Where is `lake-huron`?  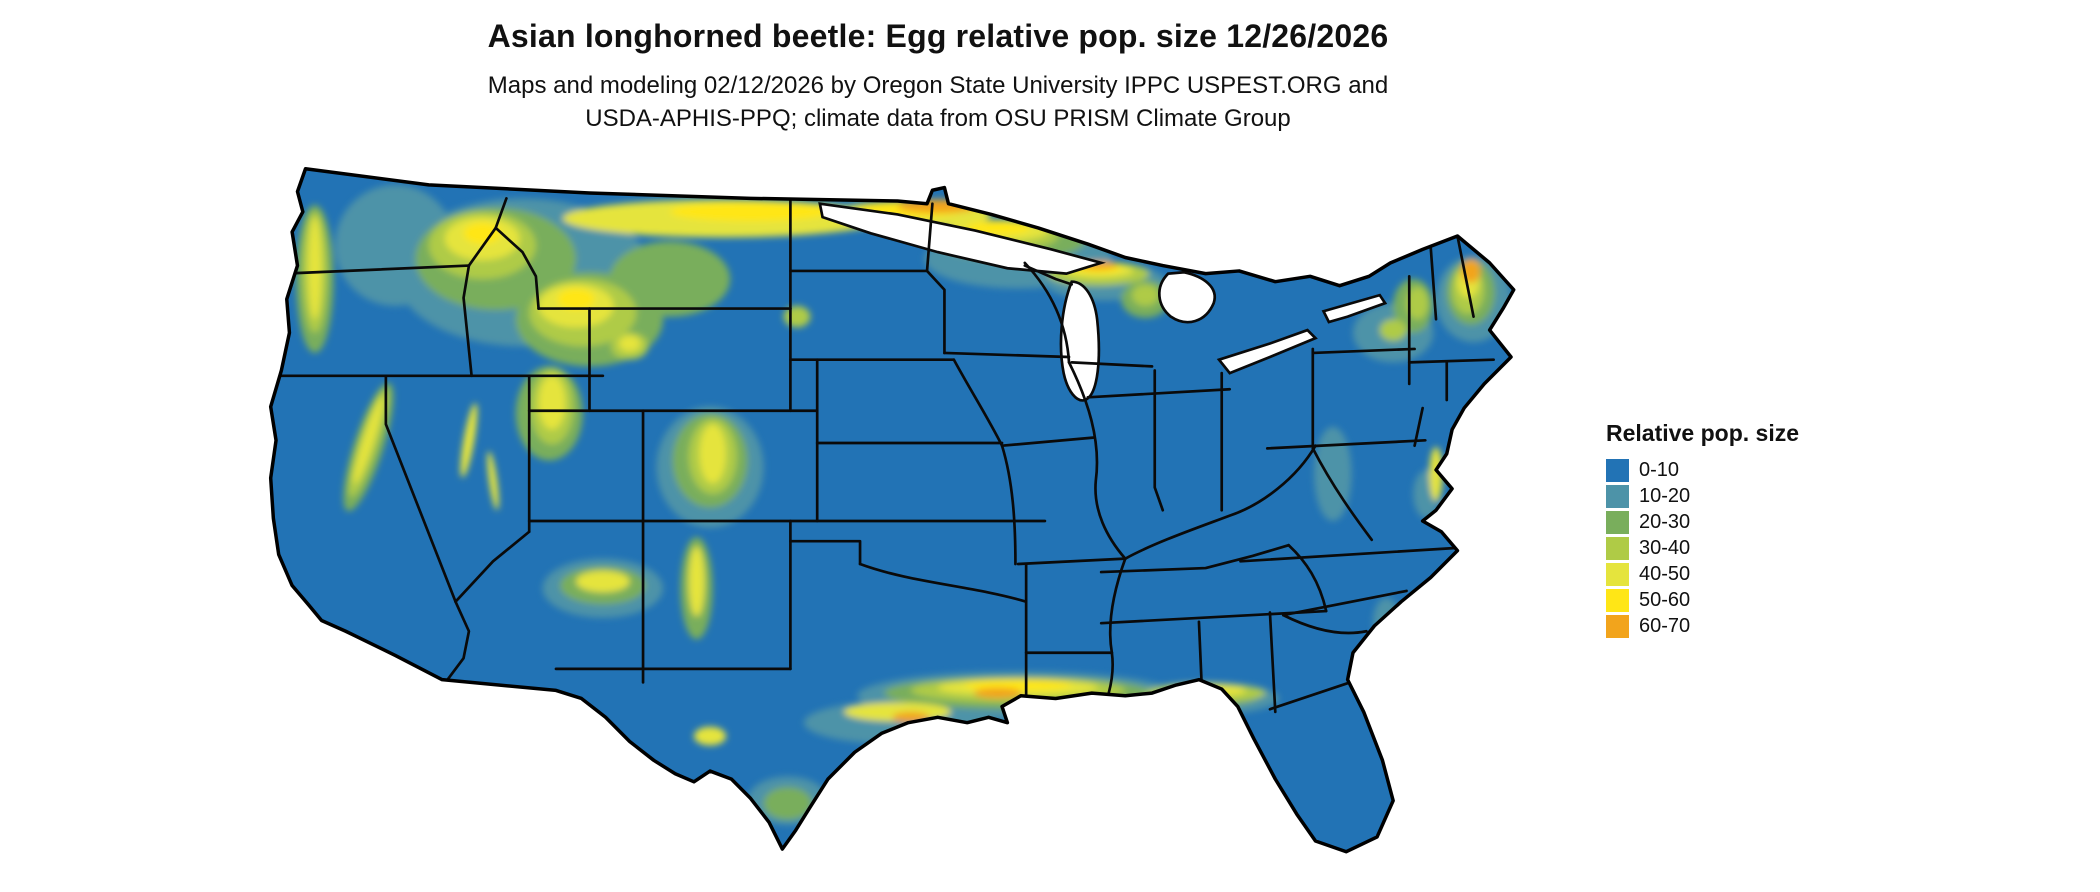
lake-huron is located at coordinates (1187, 297).